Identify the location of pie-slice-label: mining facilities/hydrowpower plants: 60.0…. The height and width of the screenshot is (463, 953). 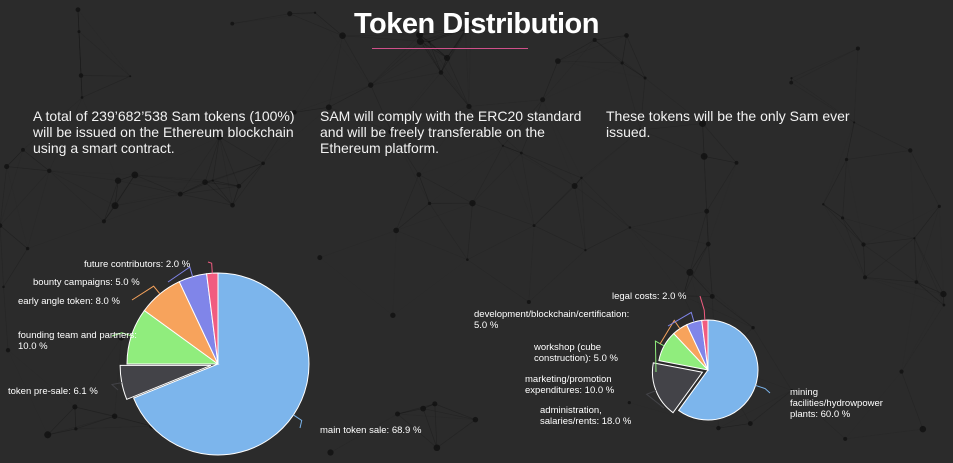
(836, 403).